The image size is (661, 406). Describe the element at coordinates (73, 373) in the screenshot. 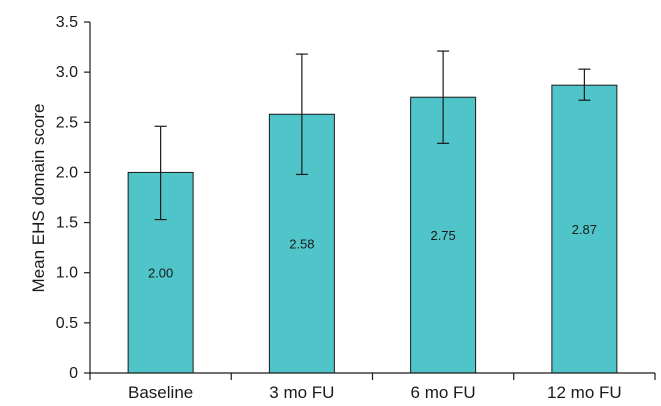

I see `y-tick-label: 0` at that location.